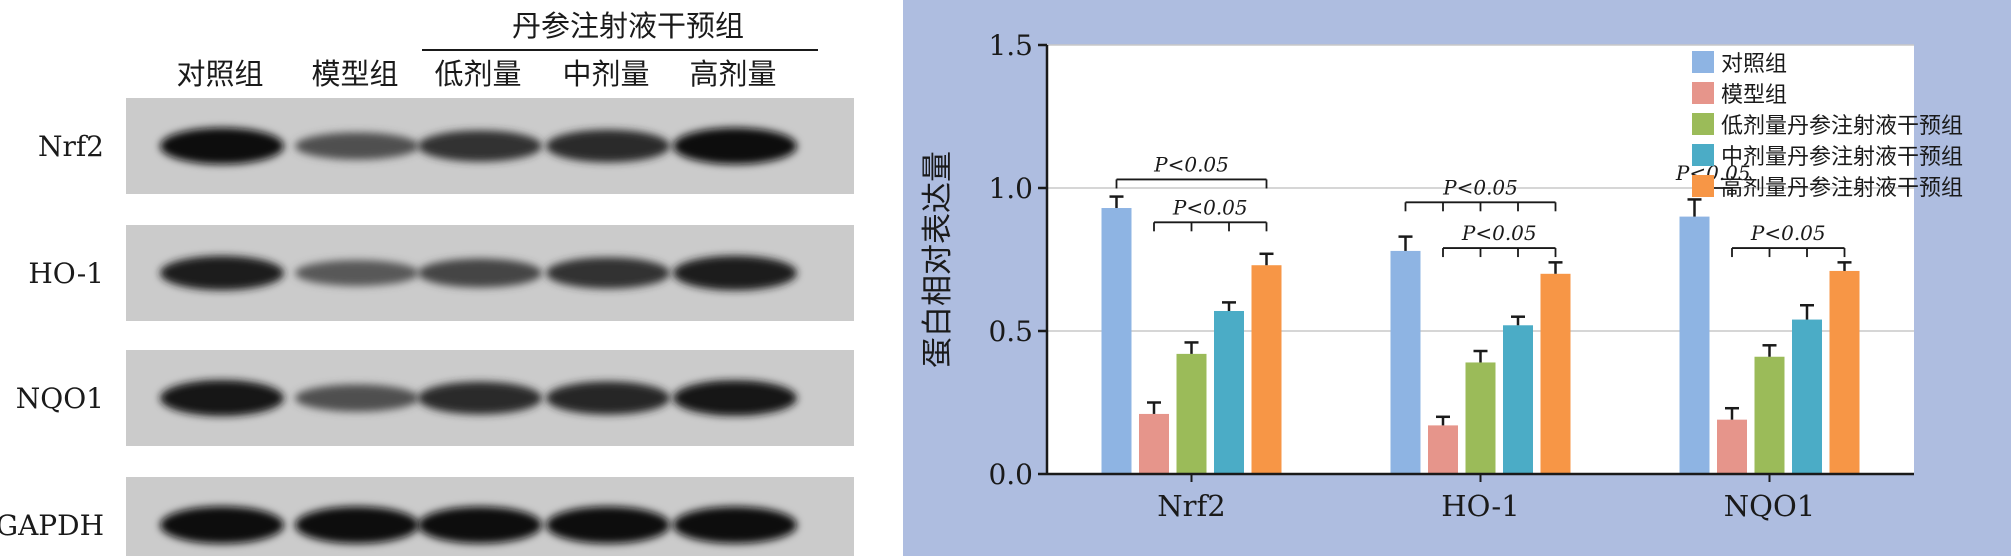  I want to click on x-tick-label: NQO1, so click(1769, 506).